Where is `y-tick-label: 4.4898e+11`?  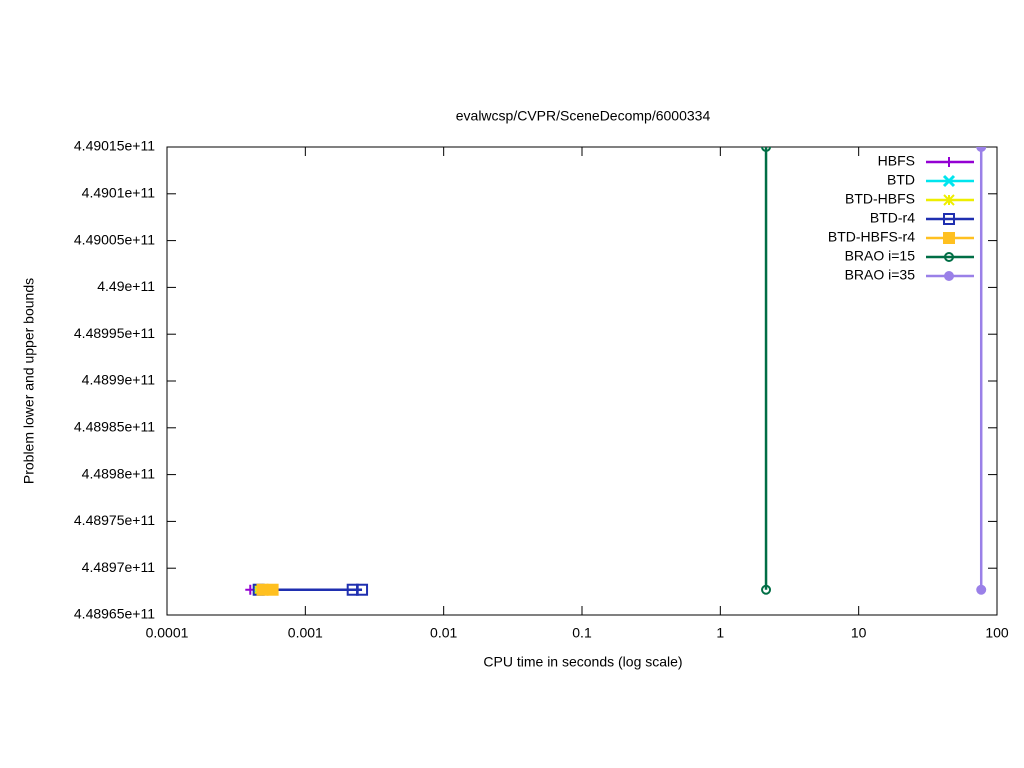 y-tick-label: 4.4898e+11 is located at coordinates (119, 473).